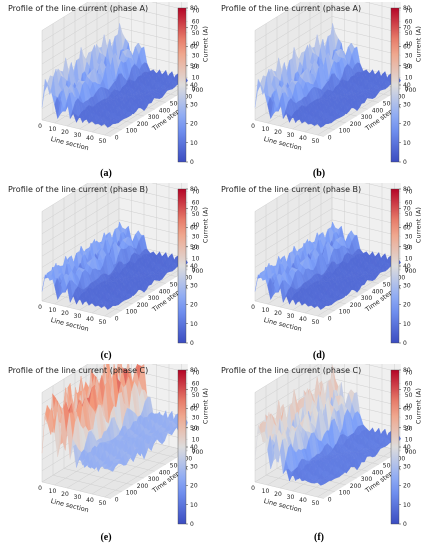 The image size is (425, 550). What do you see at coordinates (53, 310) in the screenshot?
I see `x-tick-label: 10` at bounding box center [53, 310].